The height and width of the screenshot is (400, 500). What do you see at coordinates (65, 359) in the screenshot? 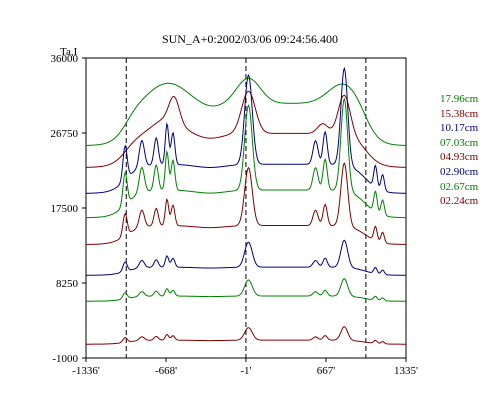
I see `y-tick-label: -1000` at bounding box center [65, 359].